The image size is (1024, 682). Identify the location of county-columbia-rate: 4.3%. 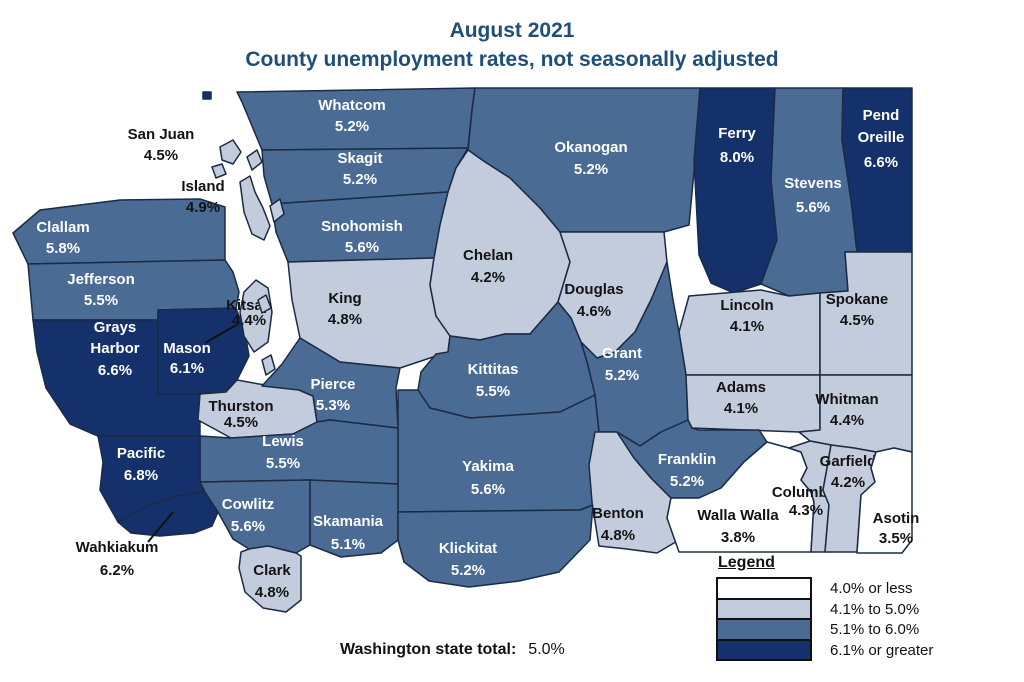
(806, 510).